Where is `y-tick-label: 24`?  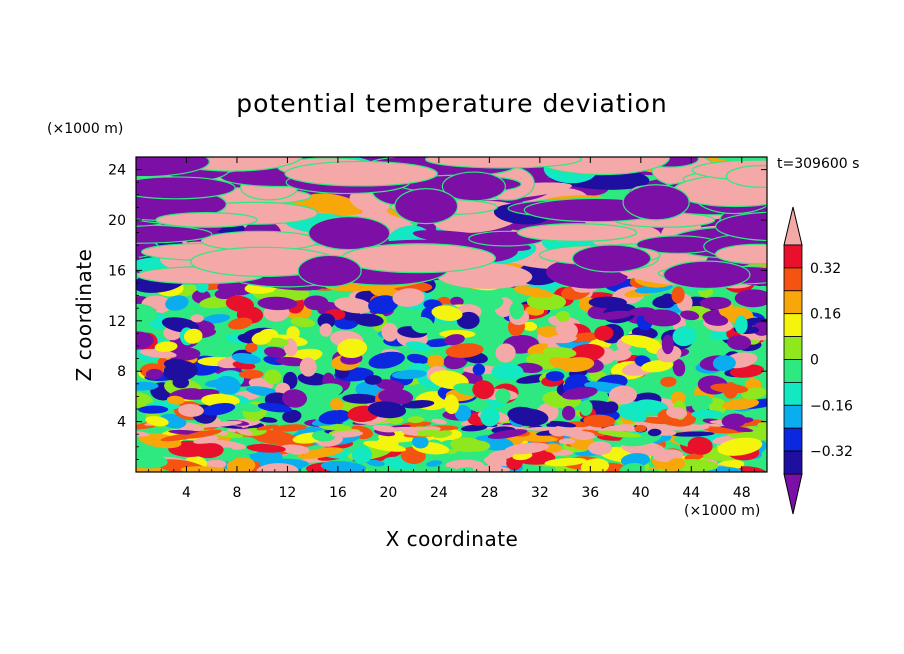
y-tick-label: 24 is located at coordinates (117, 171).